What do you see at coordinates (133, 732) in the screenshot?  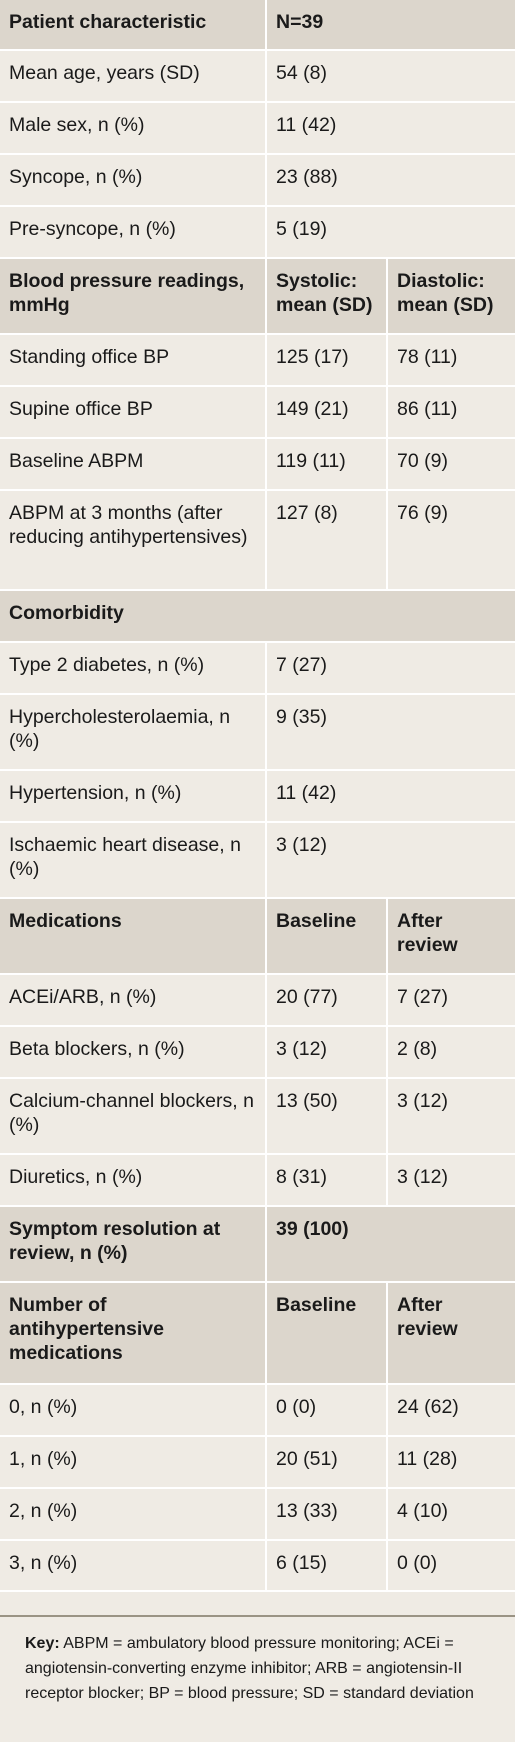 I see `row-label: Hypercholesterolaemia, n (%)` at bounding box center [133, 732].